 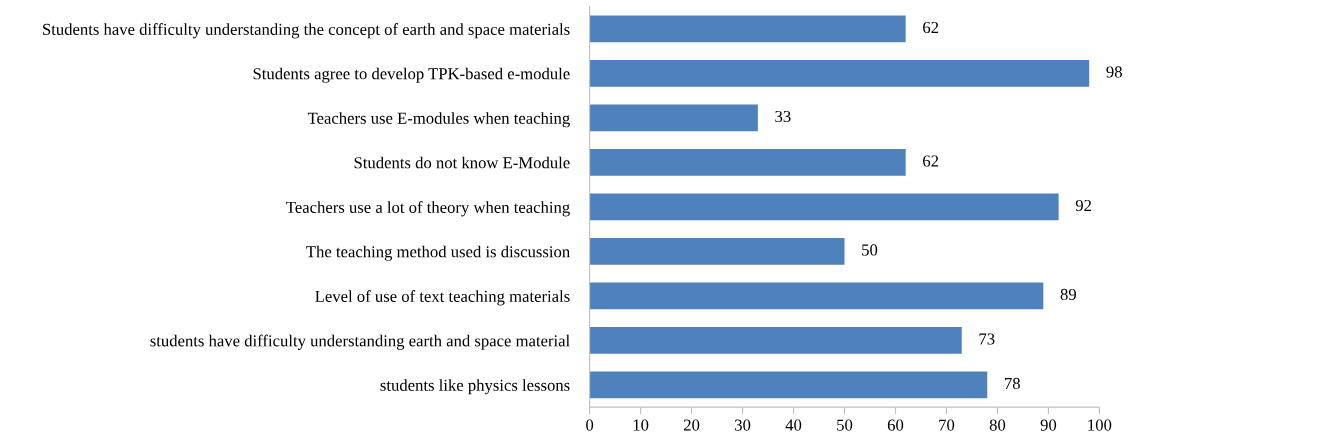 What do you see at coordinates (895, 425) in the screenshot?
I see `x-tick-label: 60` at bounding box center [895, 425].